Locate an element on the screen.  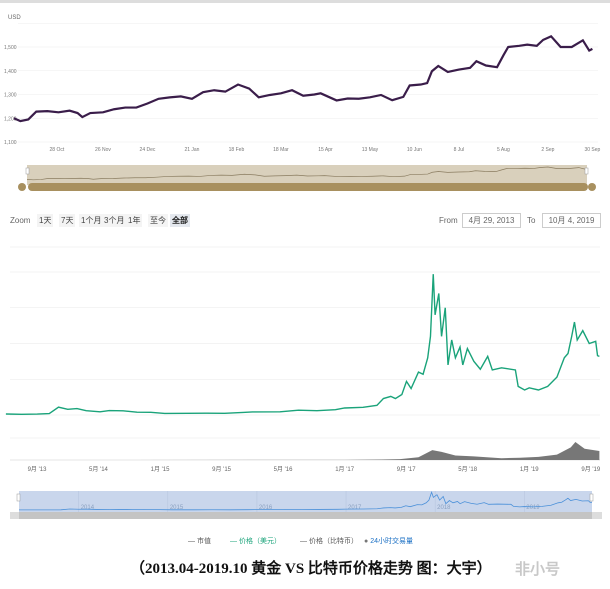
zoom-all-button: 全部 is located at coordinates (180, 220).